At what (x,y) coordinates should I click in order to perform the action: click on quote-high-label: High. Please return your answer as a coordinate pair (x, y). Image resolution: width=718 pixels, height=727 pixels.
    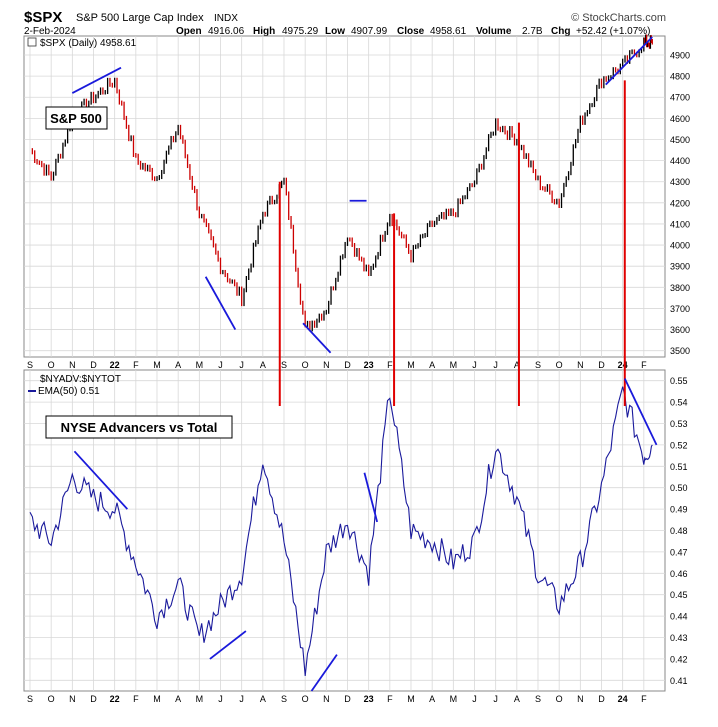
    Looking at the image, I should click on (264, 31).